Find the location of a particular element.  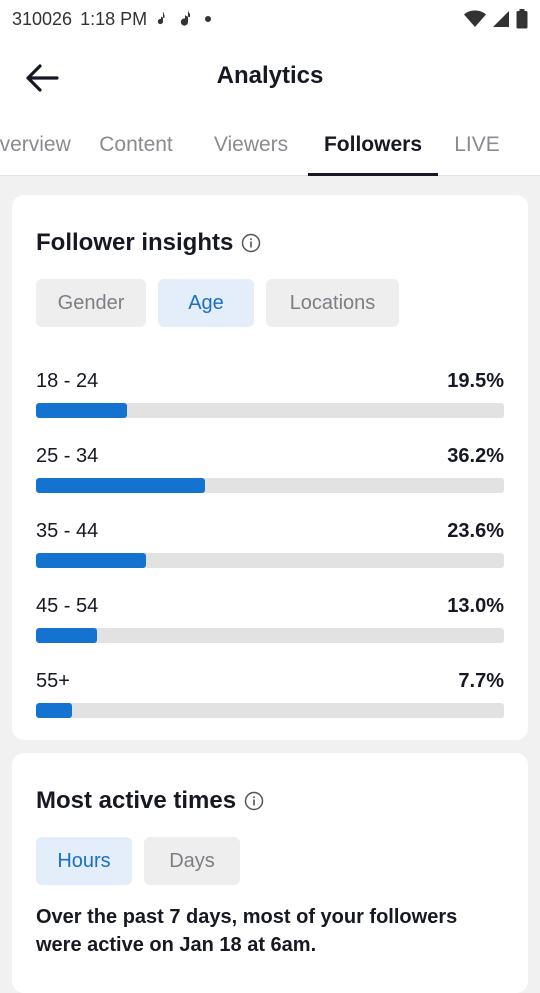

tiktok-note-small-icon is located at coordinates (162, 19).